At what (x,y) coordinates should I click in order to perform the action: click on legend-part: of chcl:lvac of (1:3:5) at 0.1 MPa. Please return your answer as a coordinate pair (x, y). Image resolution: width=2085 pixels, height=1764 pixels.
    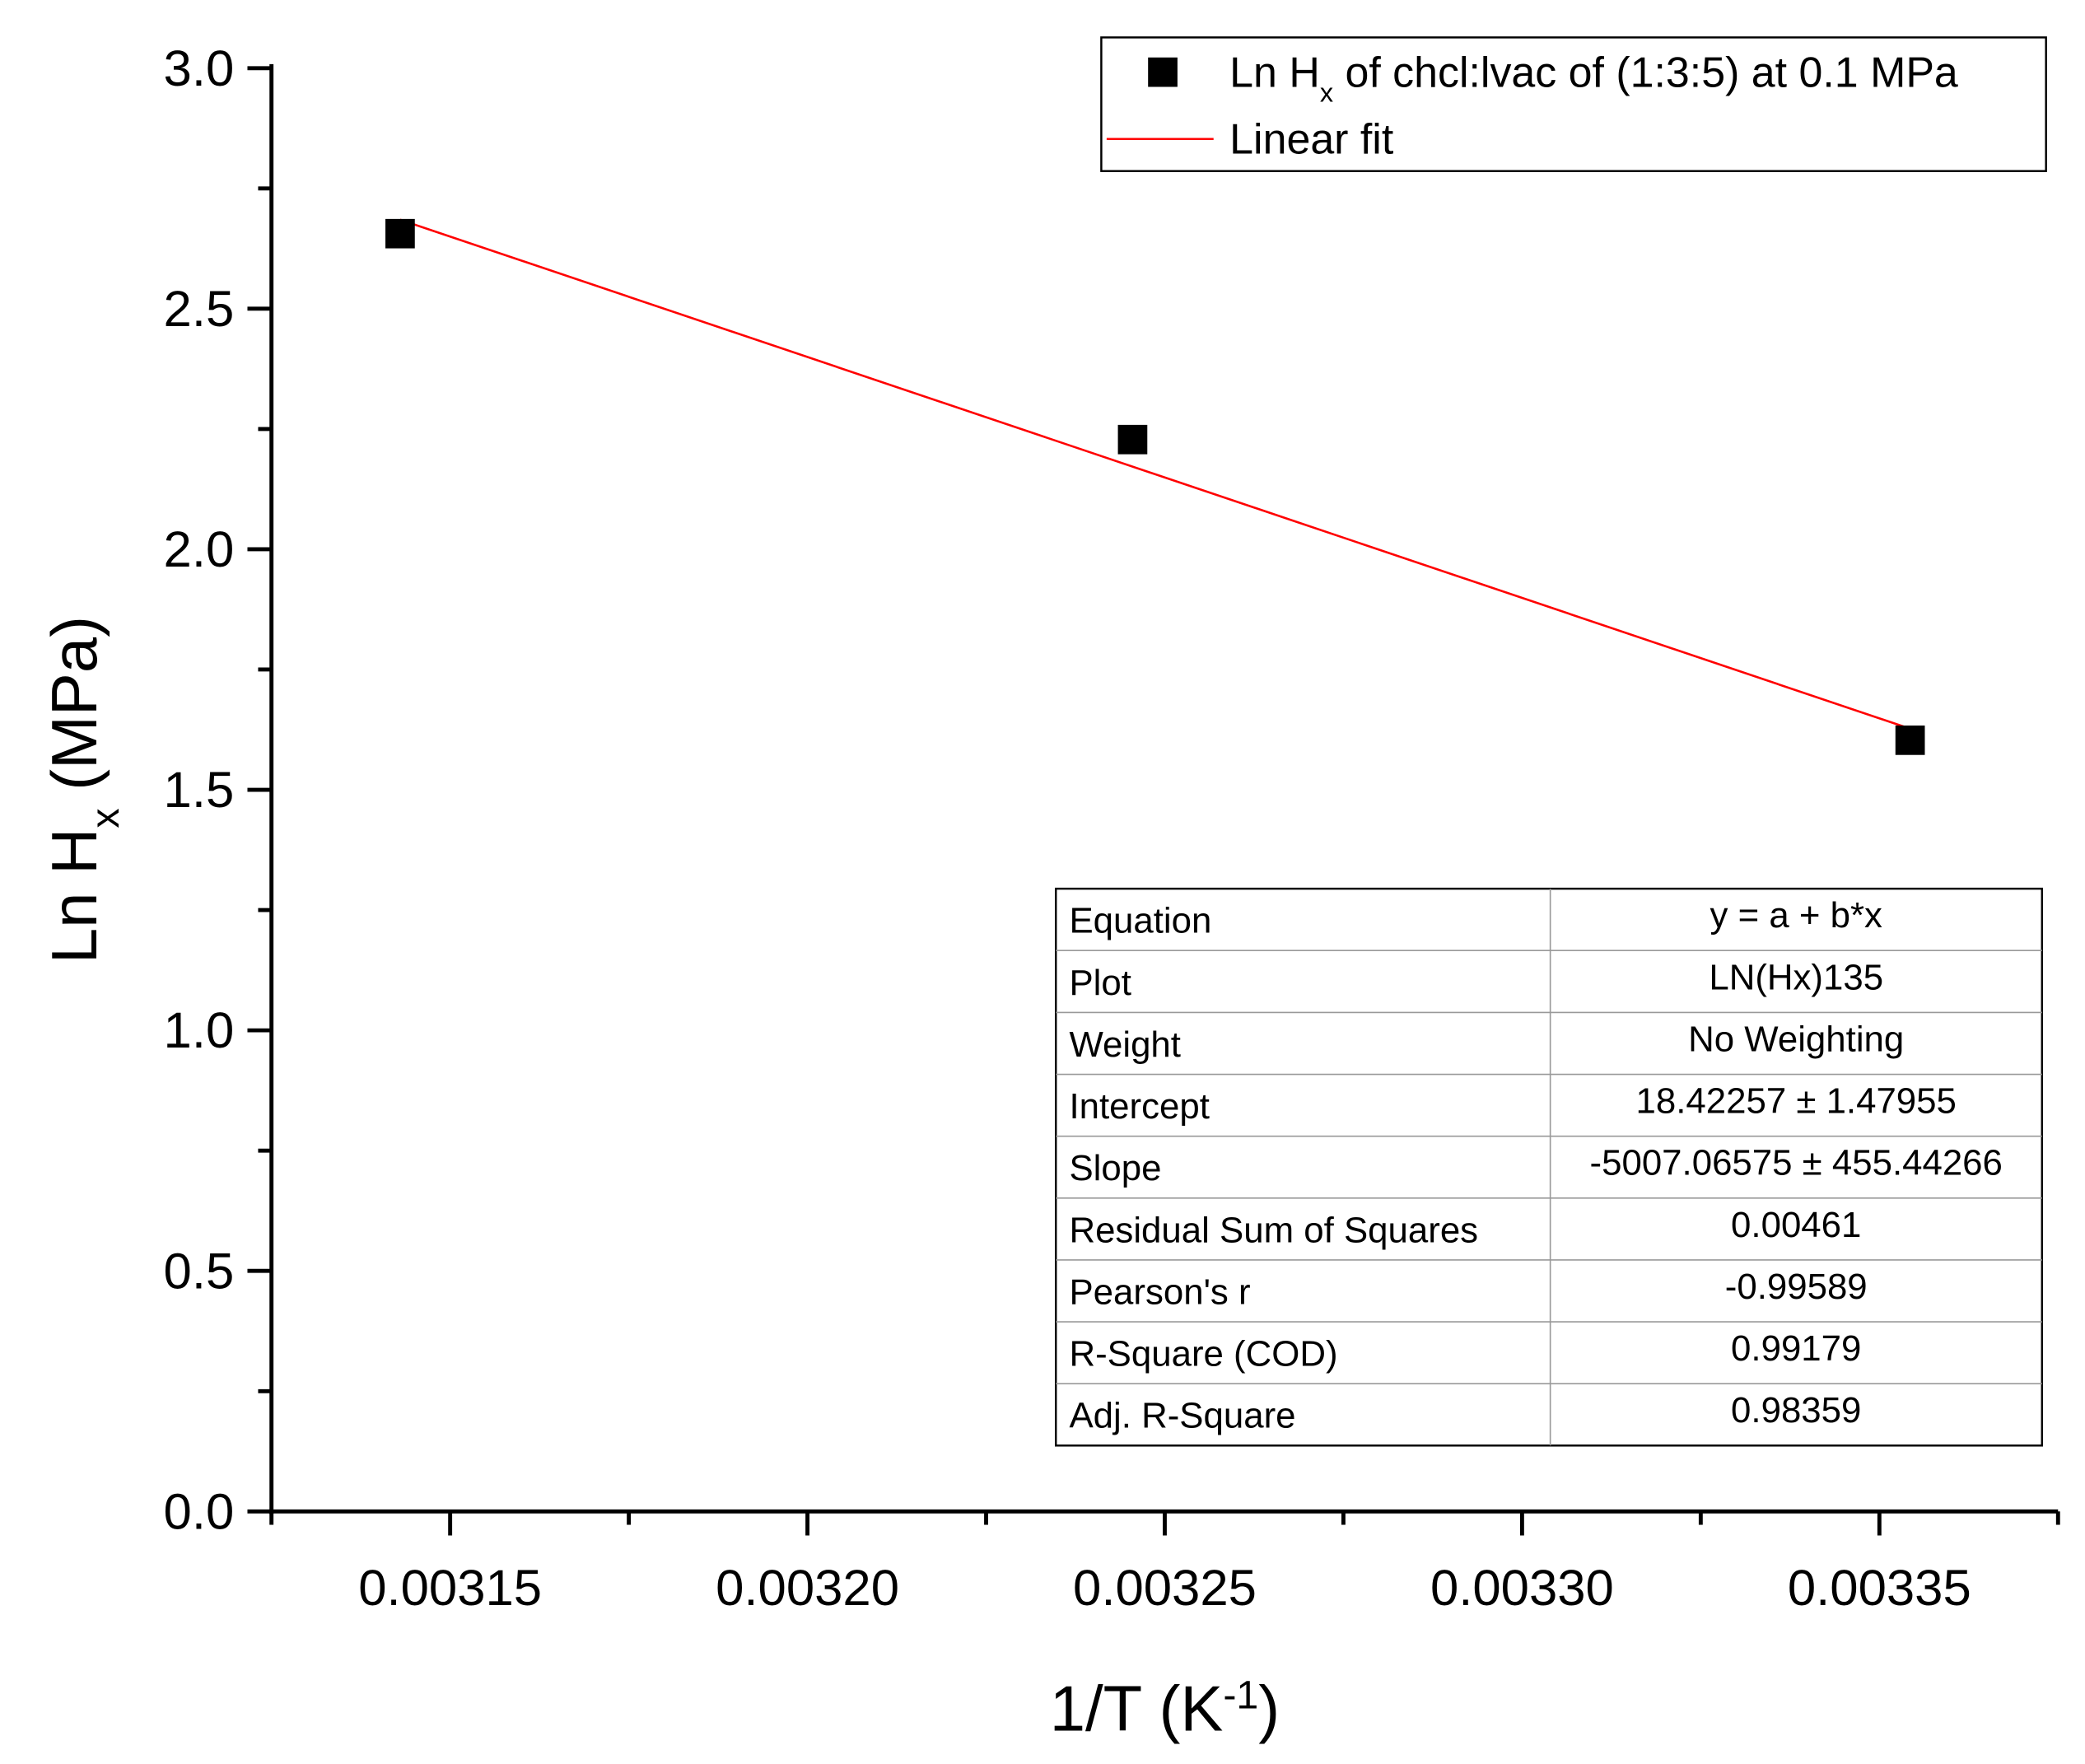
    Looking at the image, I should click on (1646, 72).